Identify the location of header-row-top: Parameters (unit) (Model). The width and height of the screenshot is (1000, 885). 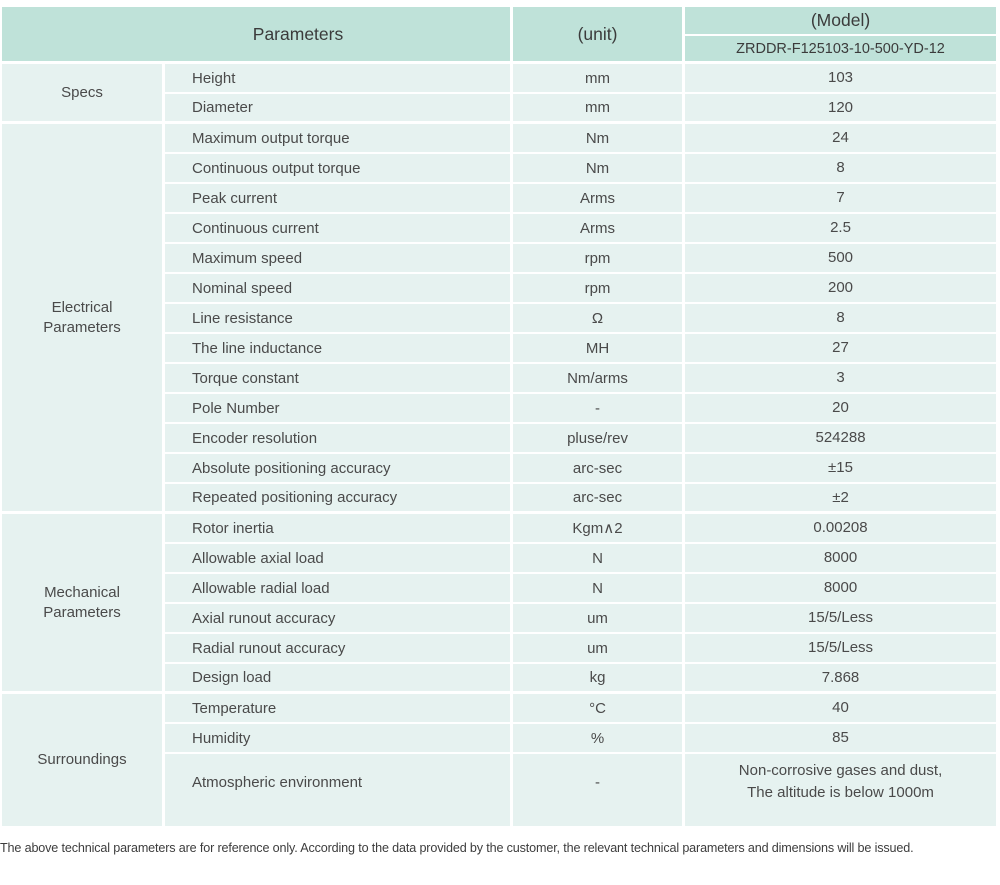
(501, 35).